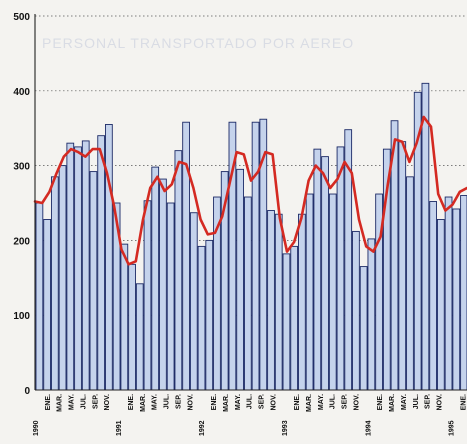 Image resolution: width=467 pixels, height=444 pixels. Describe the element at coordinates (451, 428) in the screenshot. I see `x-tick-label-year: 1995` at that location.